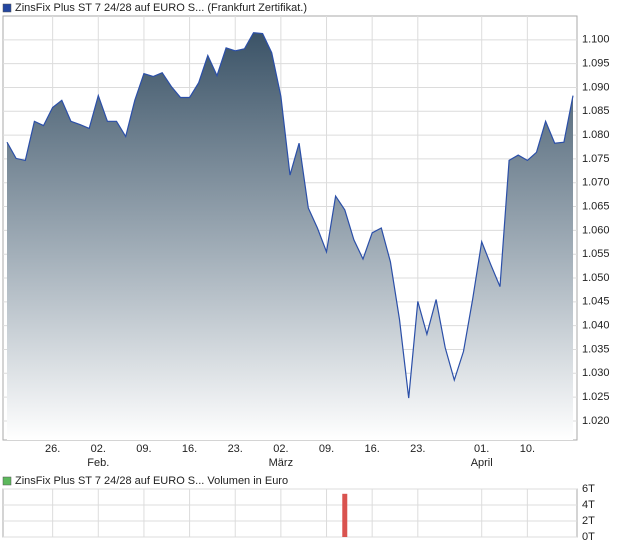 The width and height of the screenshot is (620, 546). I want to click on y-tick-label: 4T, so click(588, 505).